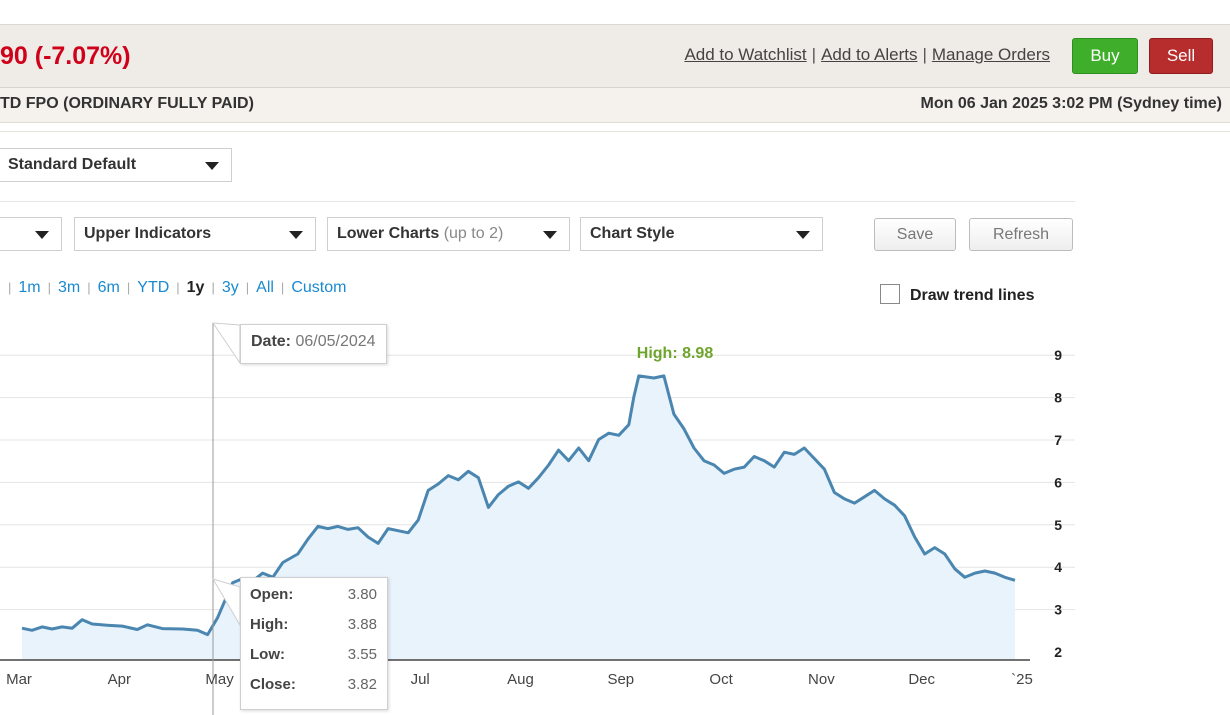  I want to click on add-to-alerts-link: Add to Alerts, so click(869, 54).